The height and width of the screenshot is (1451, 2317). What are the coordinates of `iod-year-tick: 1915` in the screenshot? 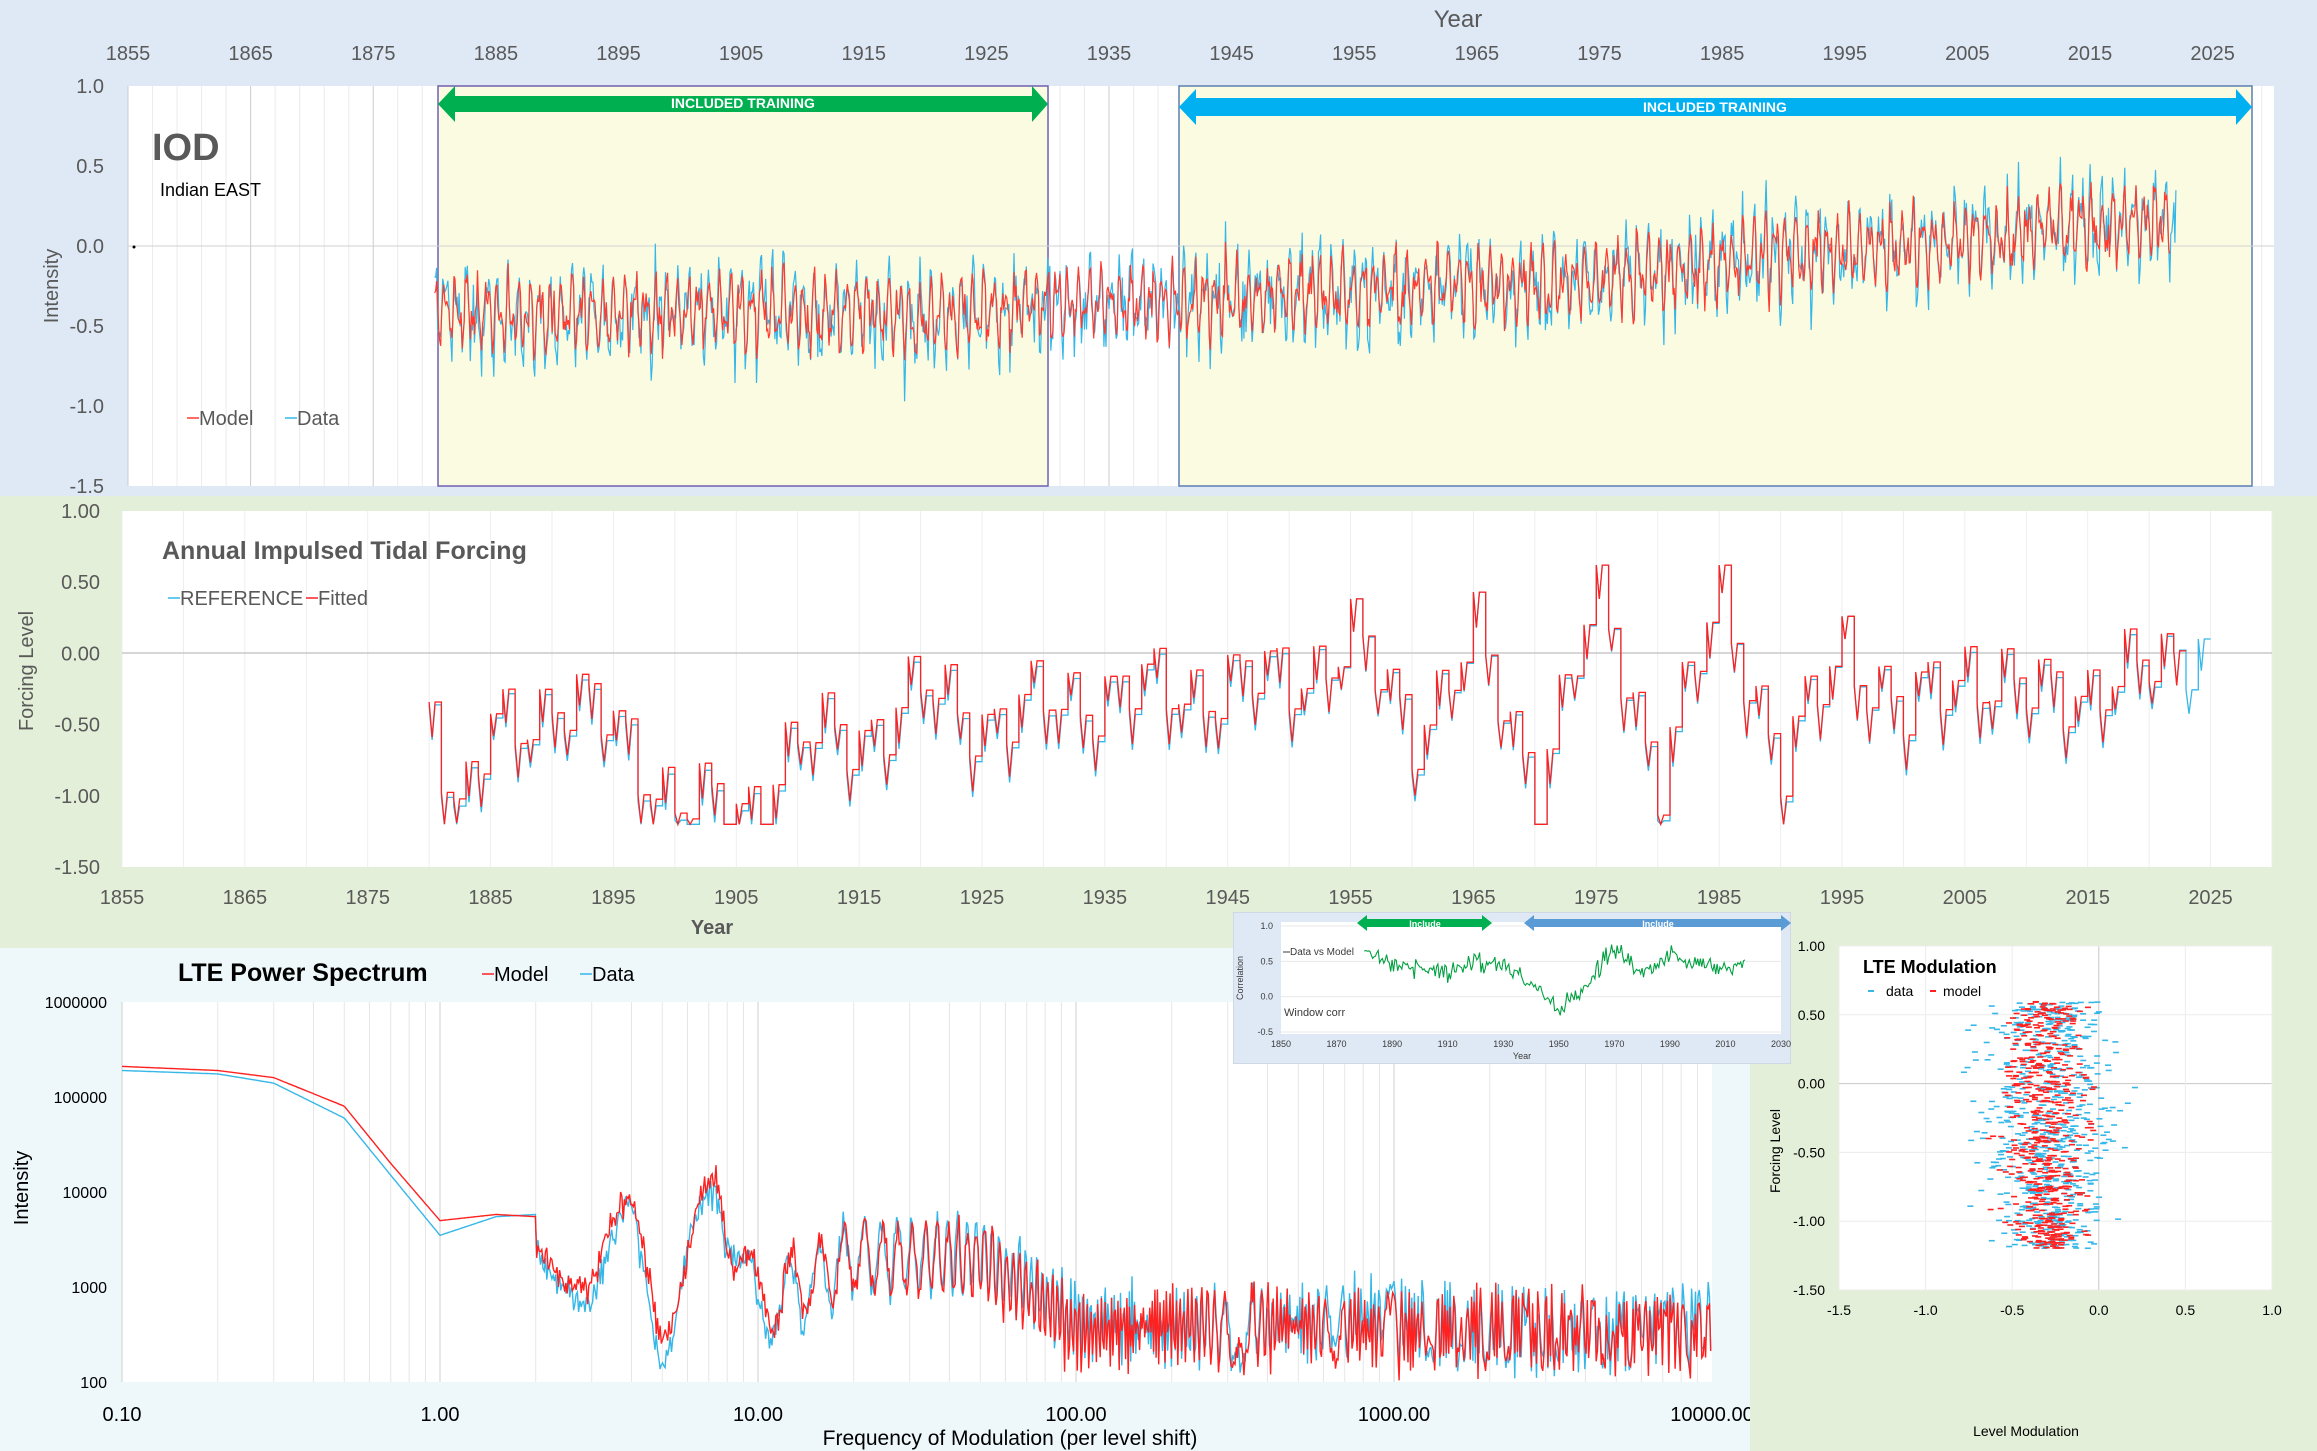 It's located at (864, 54).